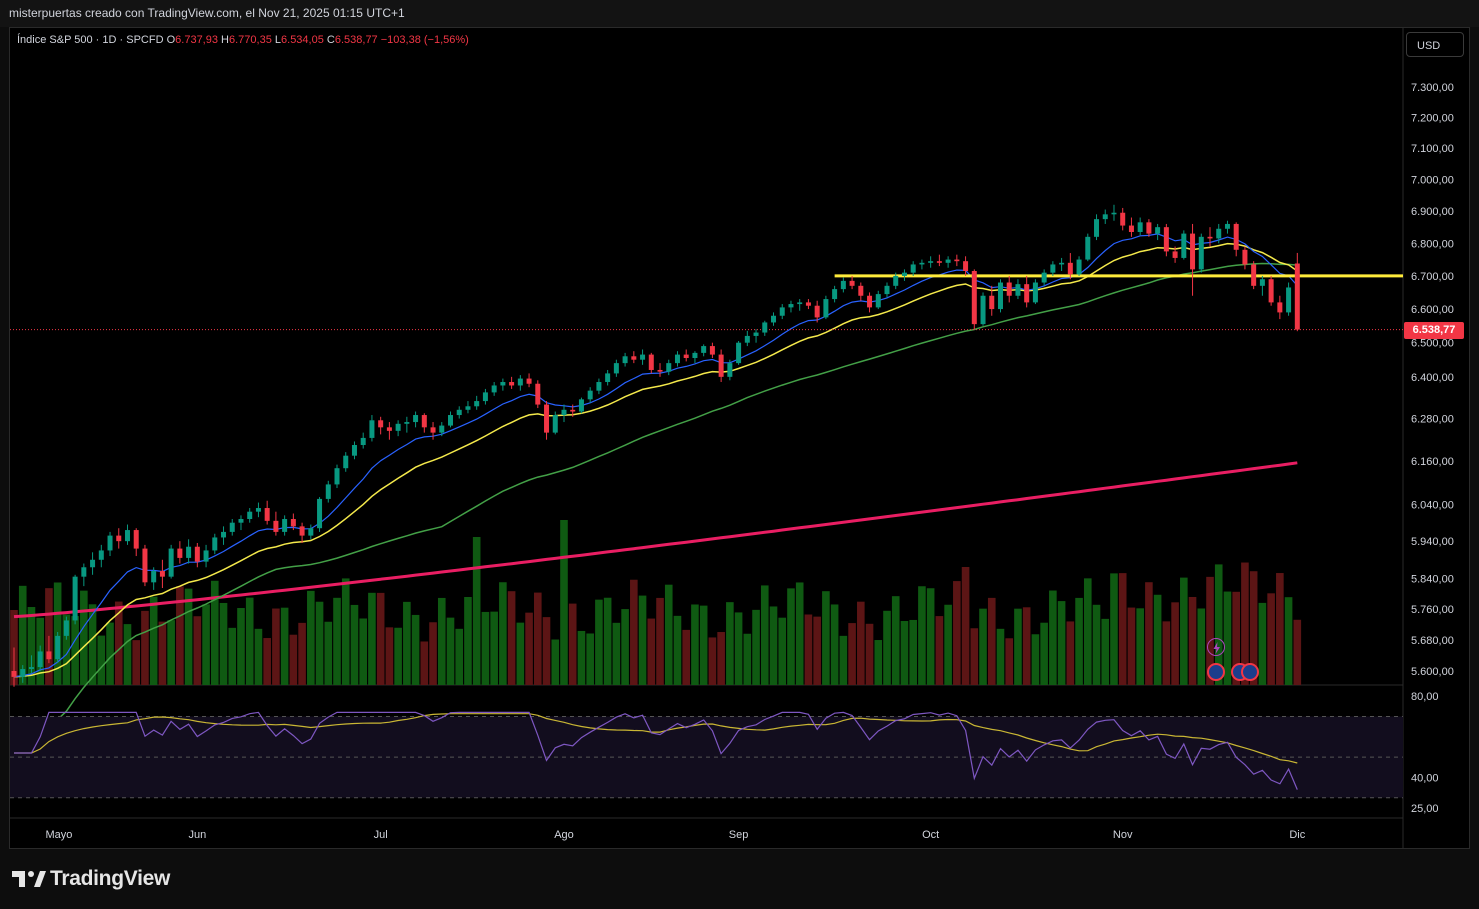  Describe the element at coordinates (739, 835) in the screenshot. I see `time-tick-label: Sep` at that location.